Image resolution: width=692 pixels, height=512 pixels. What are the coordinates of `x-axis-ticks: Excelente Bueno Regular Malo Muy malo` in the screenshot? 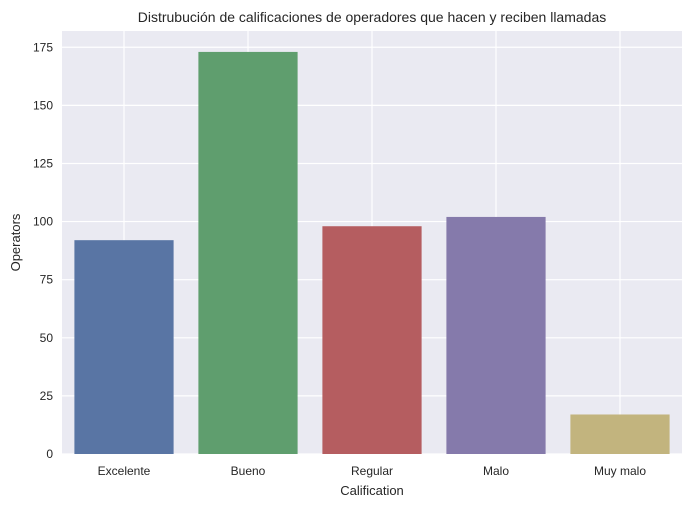 It's located at (372, 471).